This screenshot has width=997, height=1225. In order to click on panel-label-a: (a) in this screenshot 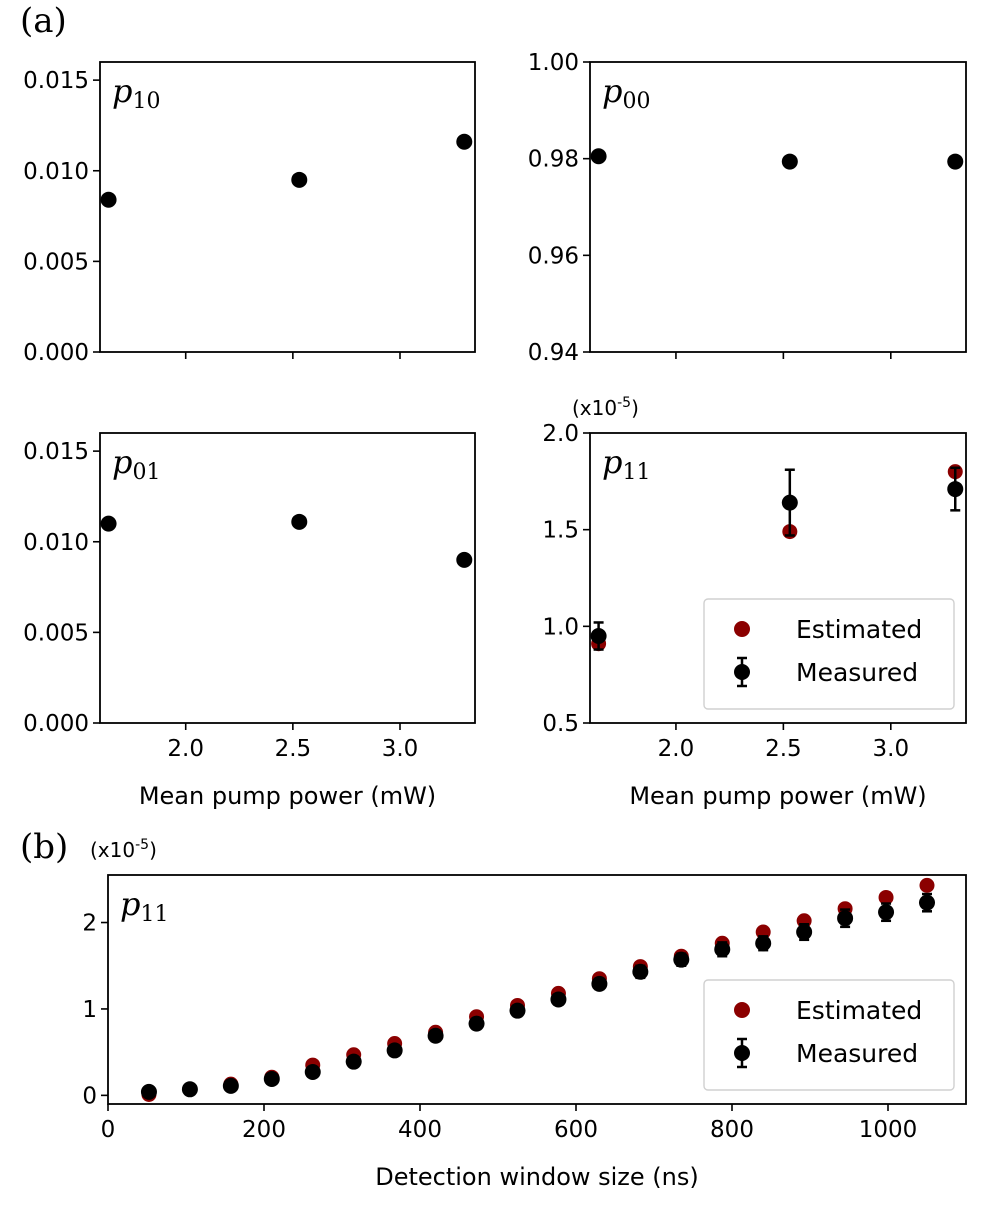, I will do `click(43, 21)`.